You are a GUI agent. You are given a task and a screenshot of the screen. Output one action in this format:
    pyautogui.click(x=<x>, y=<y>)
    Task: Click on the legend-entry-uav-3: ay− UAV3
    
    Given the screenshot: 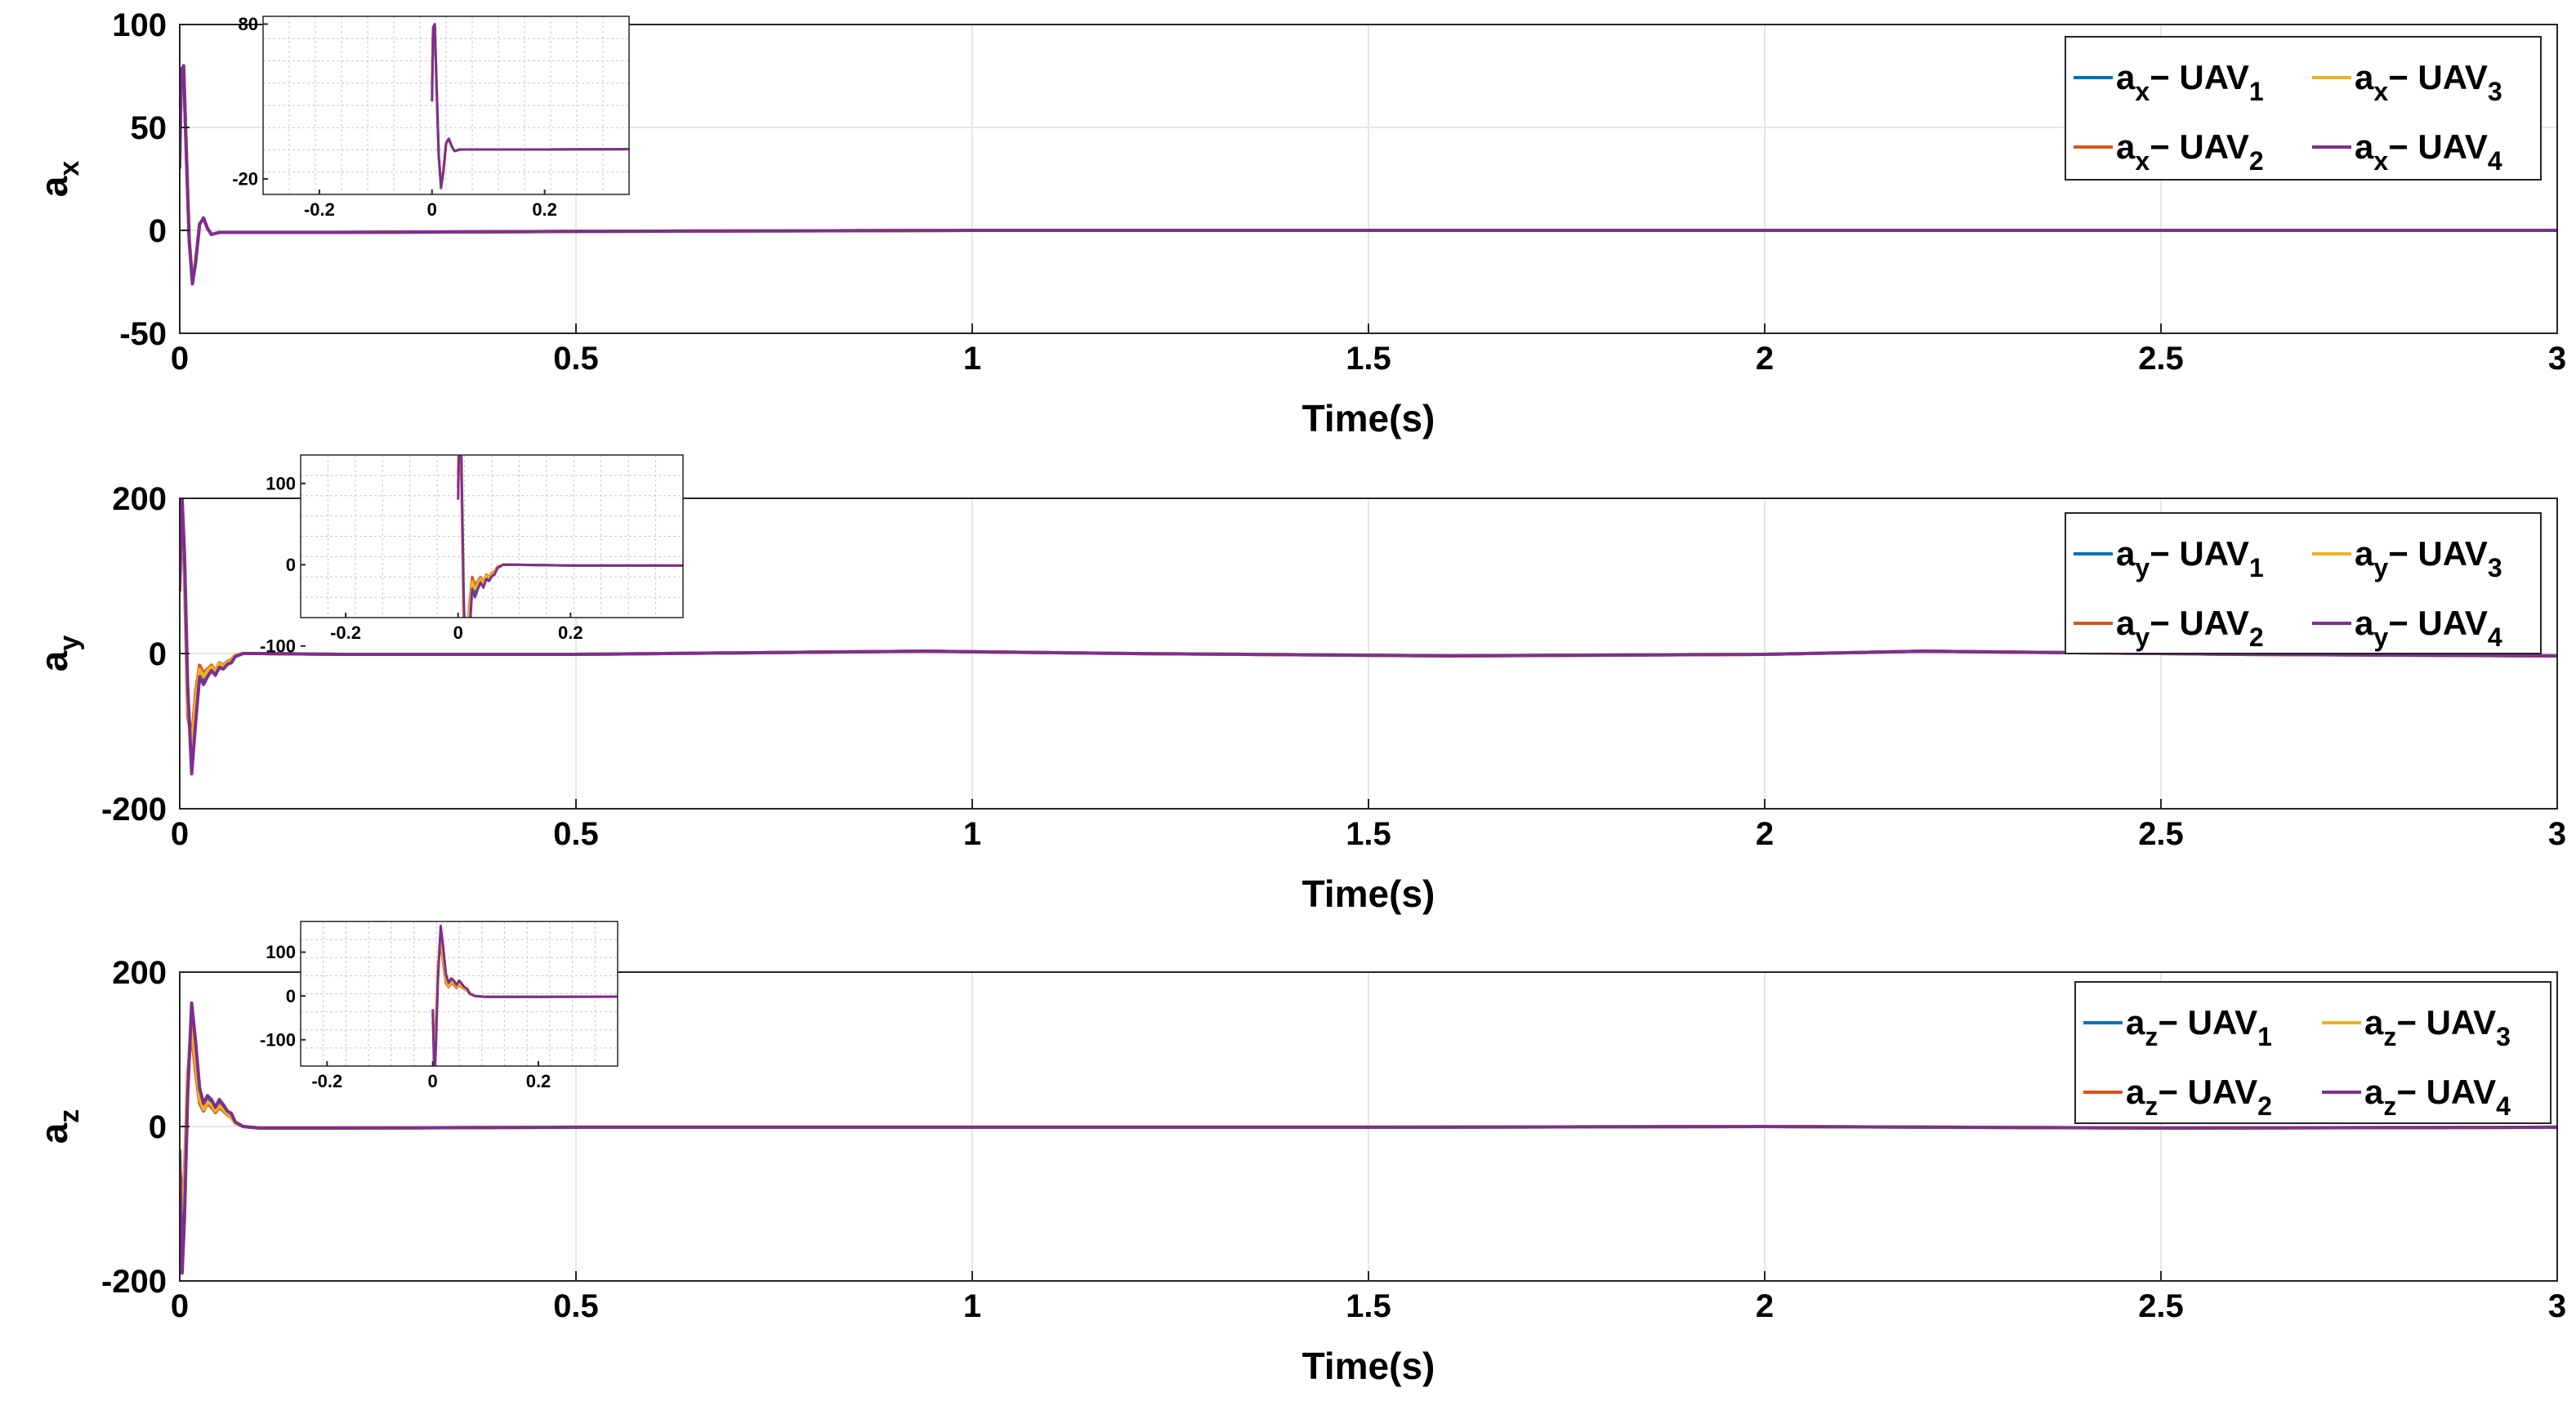 What is the action you would take?
    pyautogui.click(x=2429, y=558)
    